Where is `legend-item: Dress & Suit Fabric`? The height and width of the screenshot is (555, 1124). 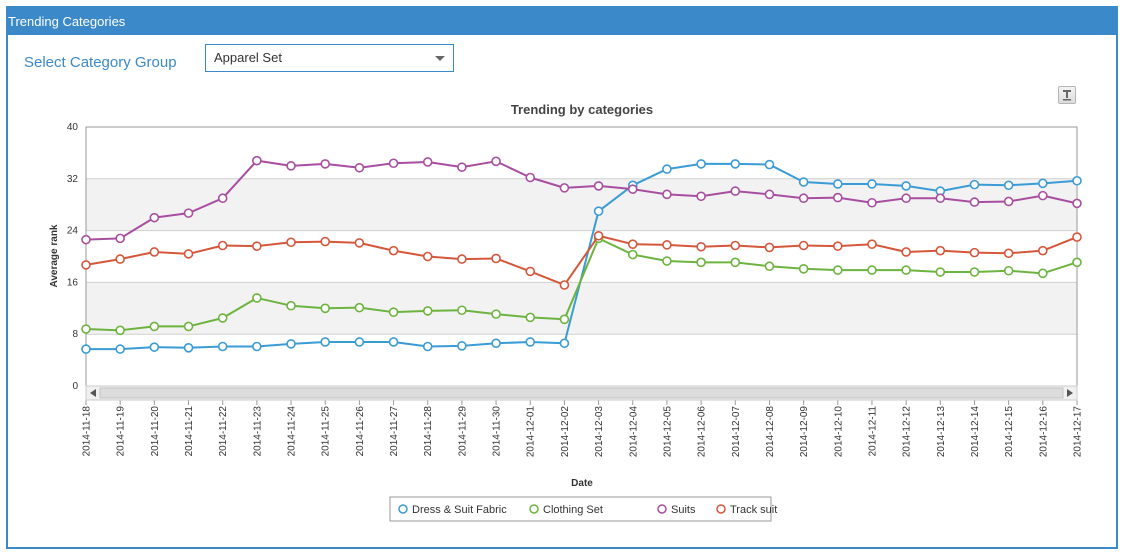 legend-item: Dress & Suit Fabric is located at coordinates (452, 510).